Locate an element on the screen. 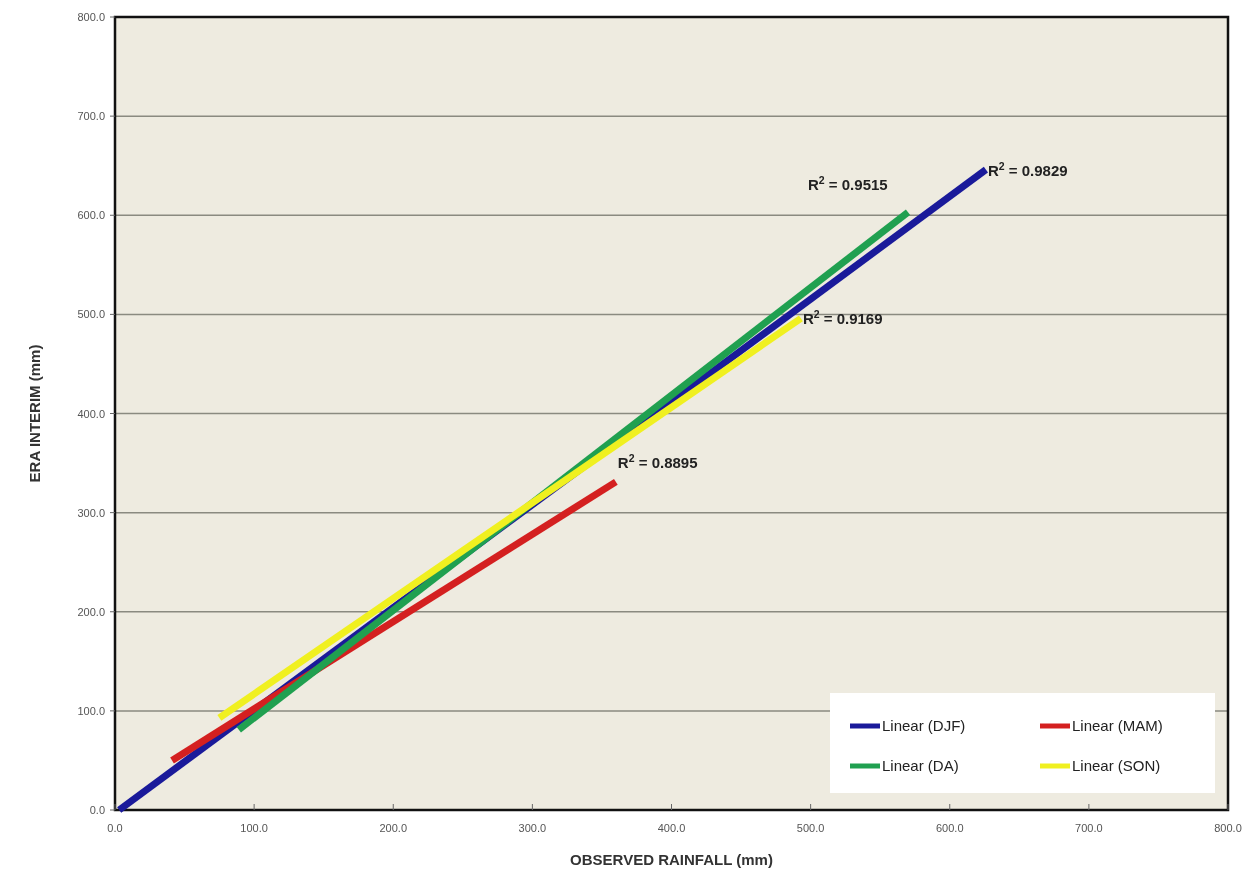  x-tick-label: 400.0 is located at coordinates (671, 828).